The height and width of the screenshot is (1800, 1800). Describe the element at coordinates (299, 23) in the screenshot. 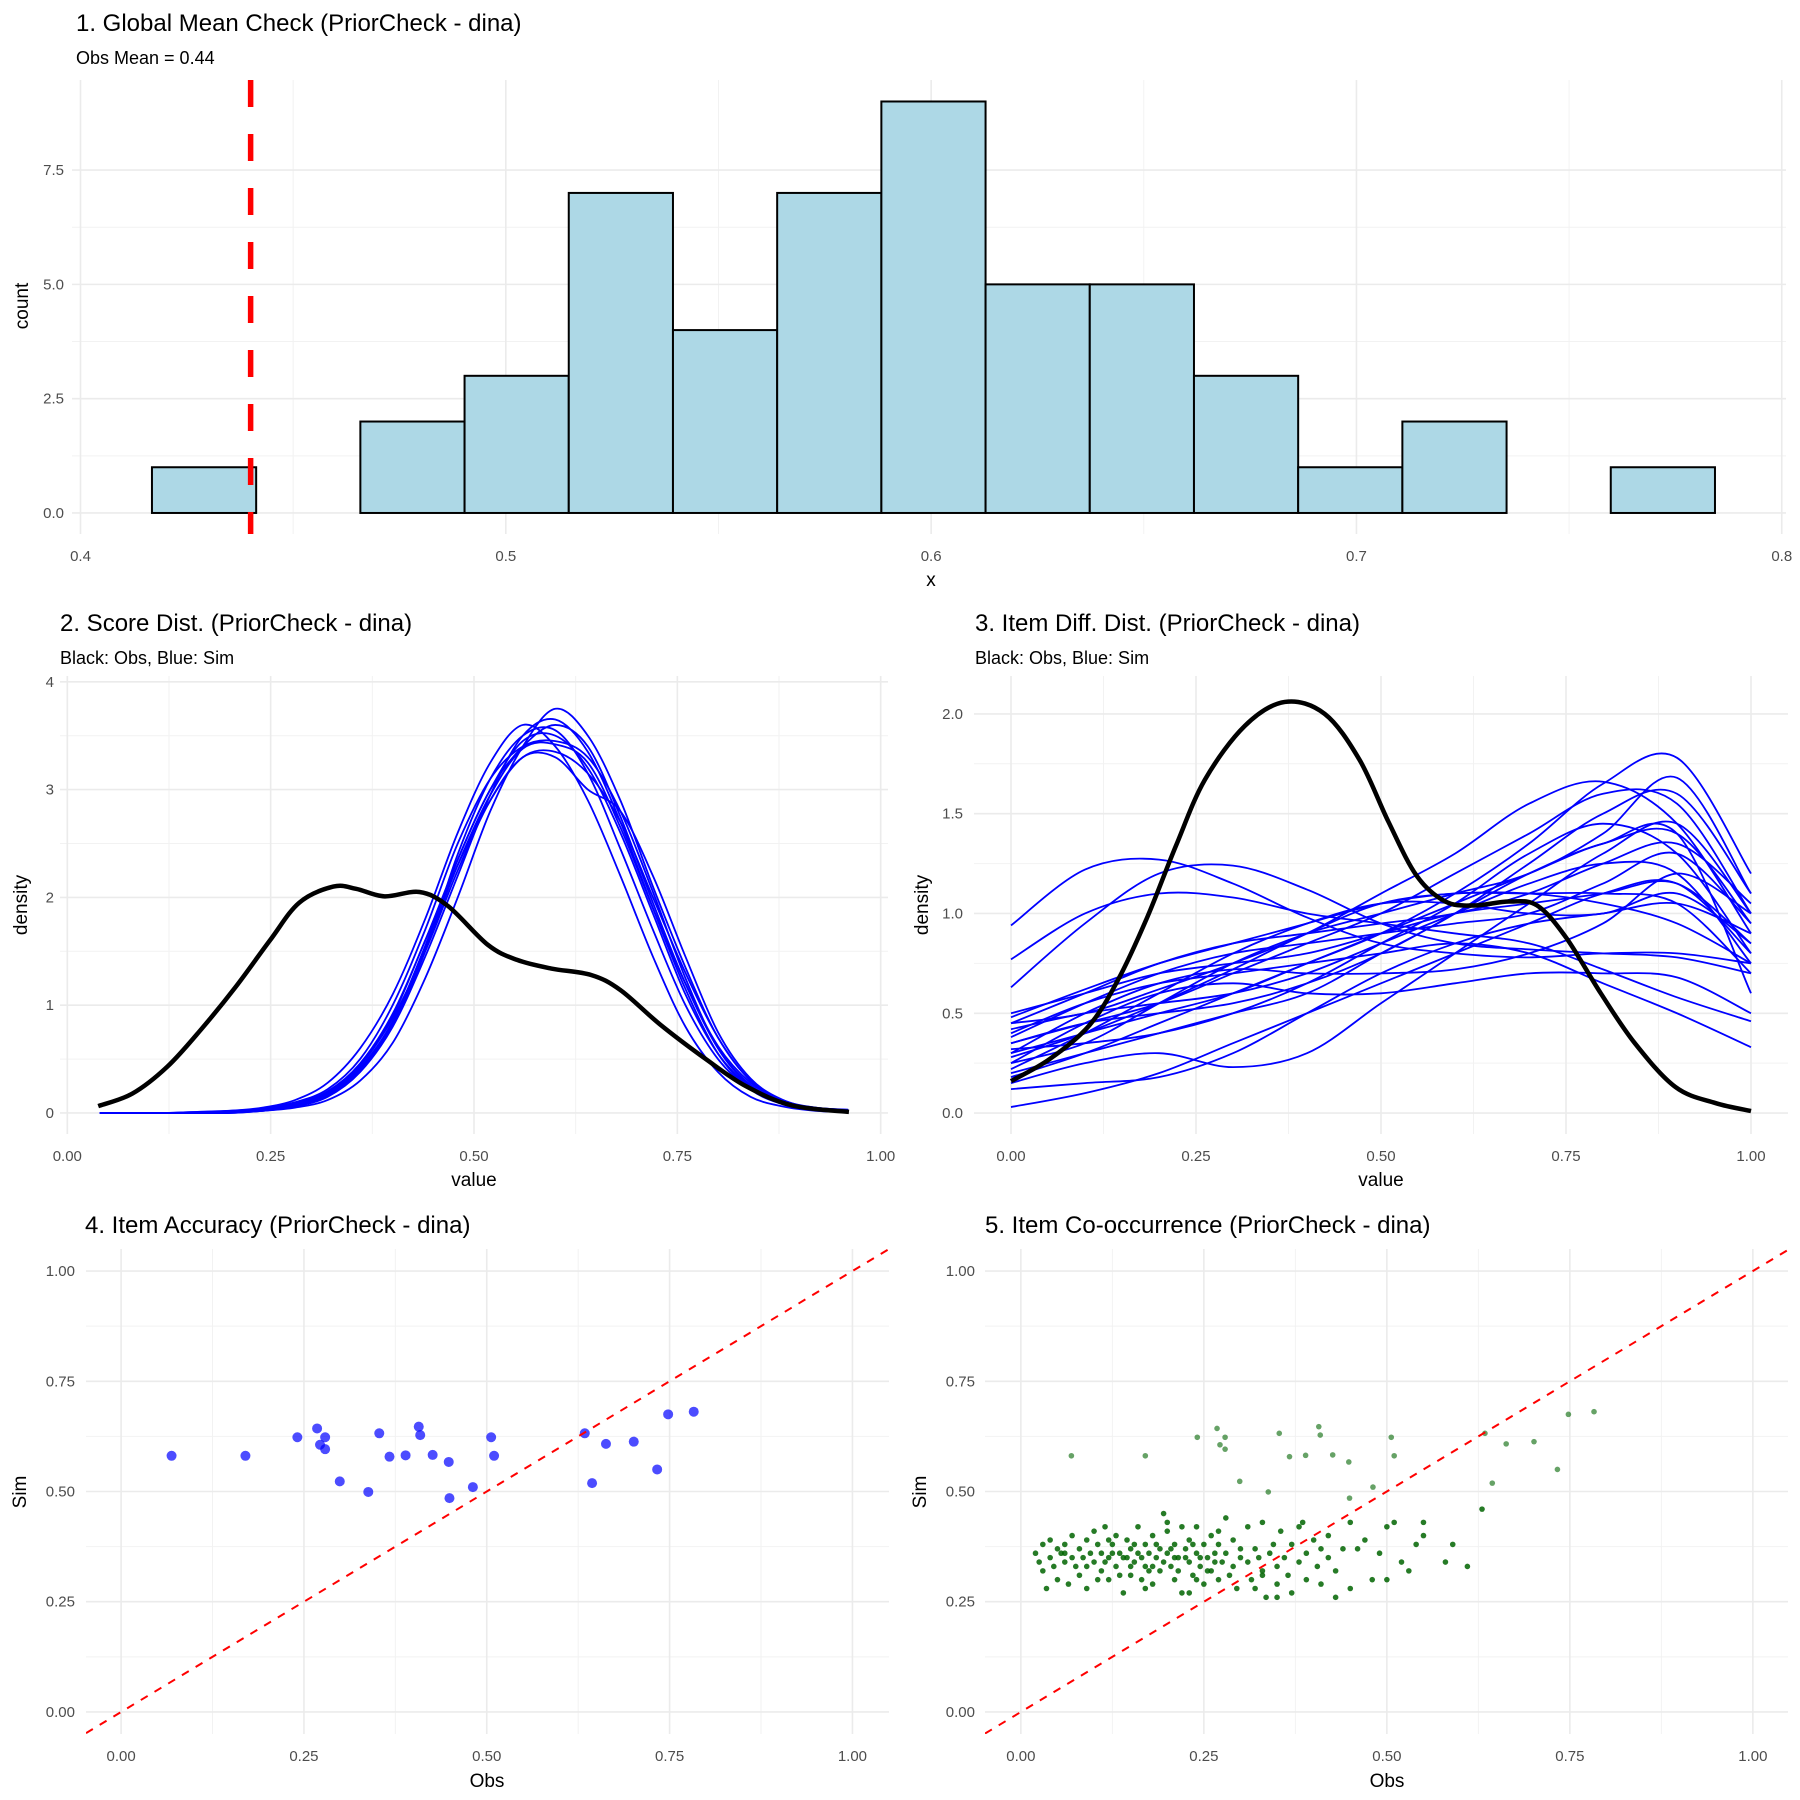

I see `chart-title: 1. Global Mean Check (PriorCheck - dina)` at that location.